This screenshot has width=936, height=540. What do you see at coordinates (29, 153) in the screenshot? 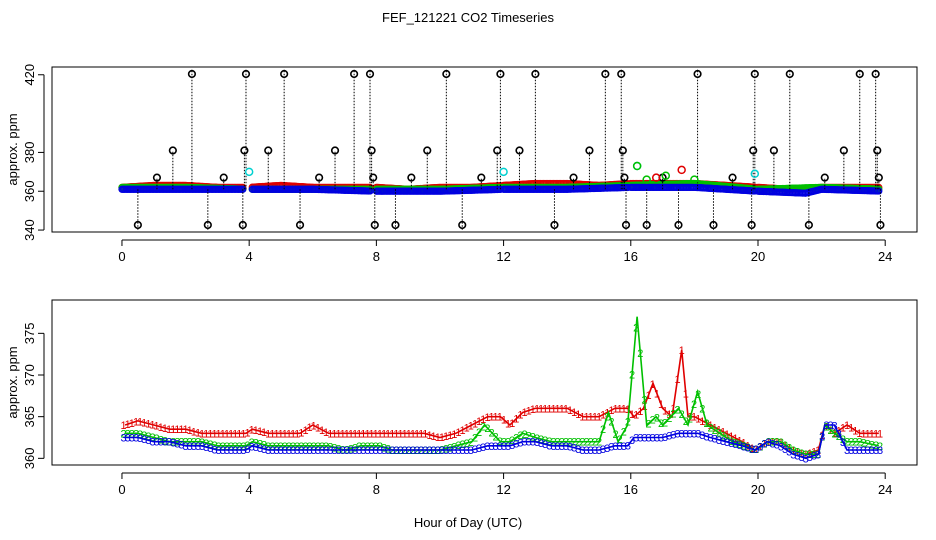
I see `y-tick-label: 380` at bounding box center [29, 153].